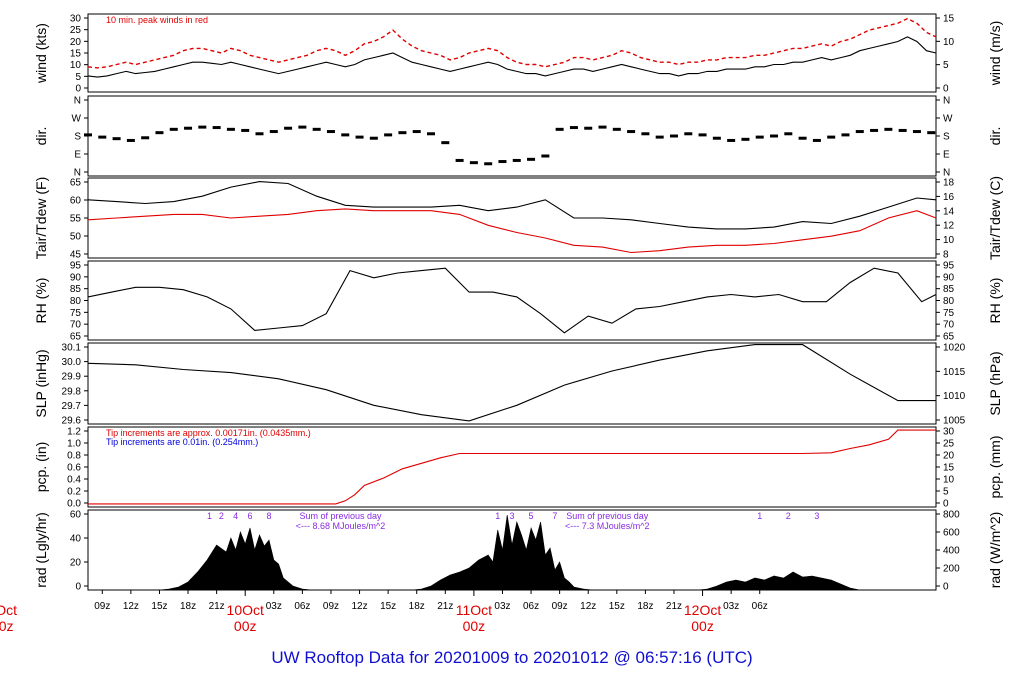  What do you see at coordinates (951, 533) in the screenshot?
I see `tick-label-right-rad: 600` at bounding box center [951, 533].